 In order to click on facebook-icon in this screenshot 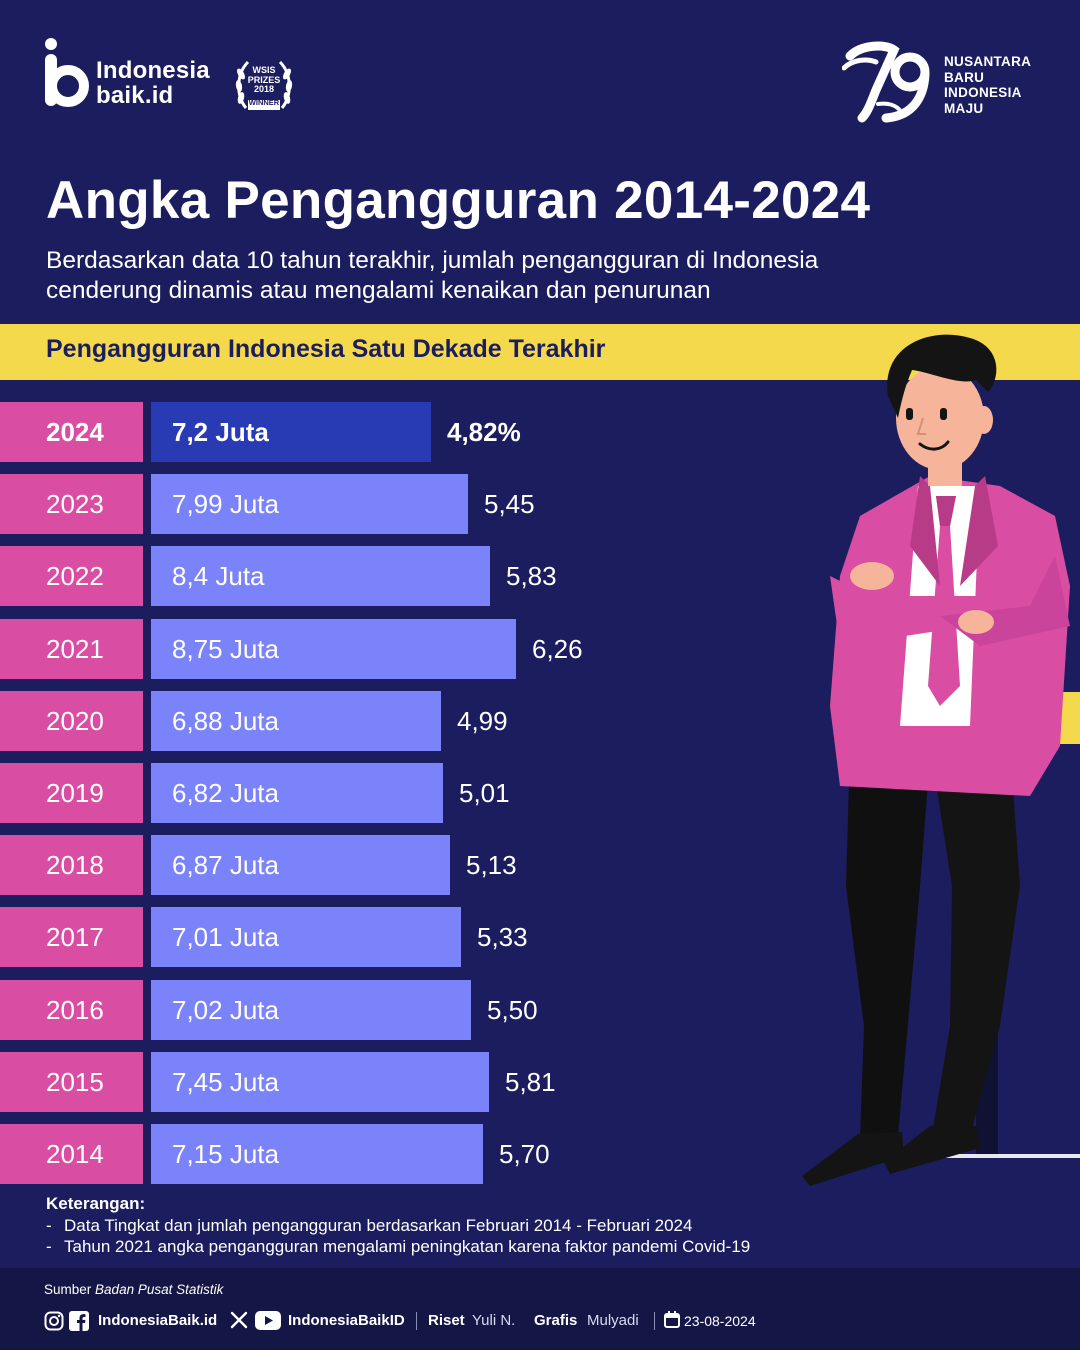, I will do `click(79, 1321)`.